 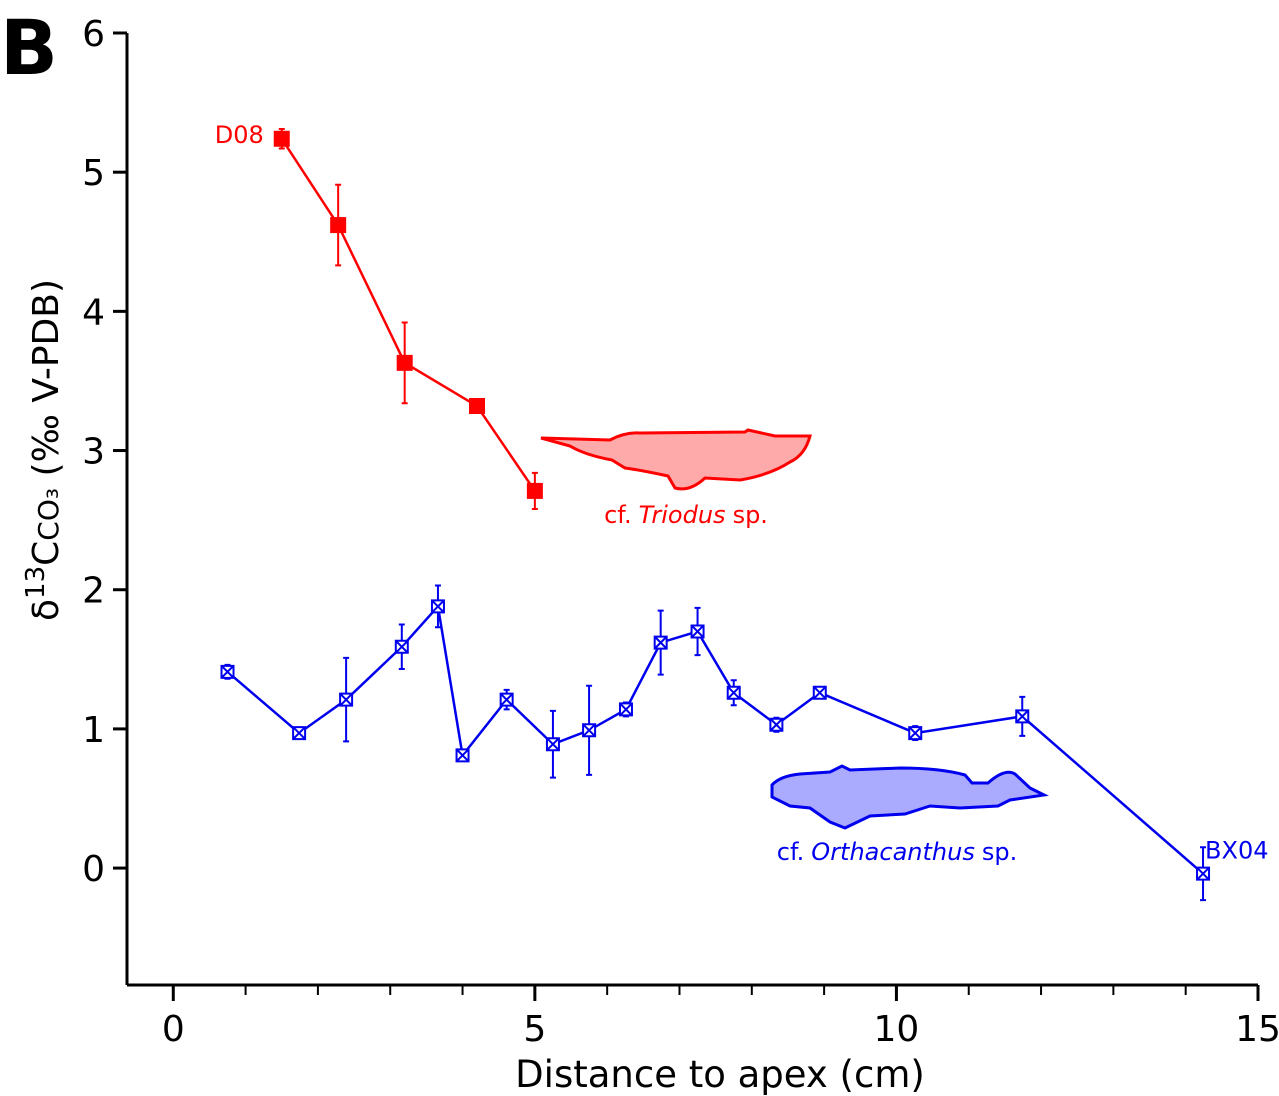 I want to click on y-axis-title-part: CO₃, so click(x=48, y=514).